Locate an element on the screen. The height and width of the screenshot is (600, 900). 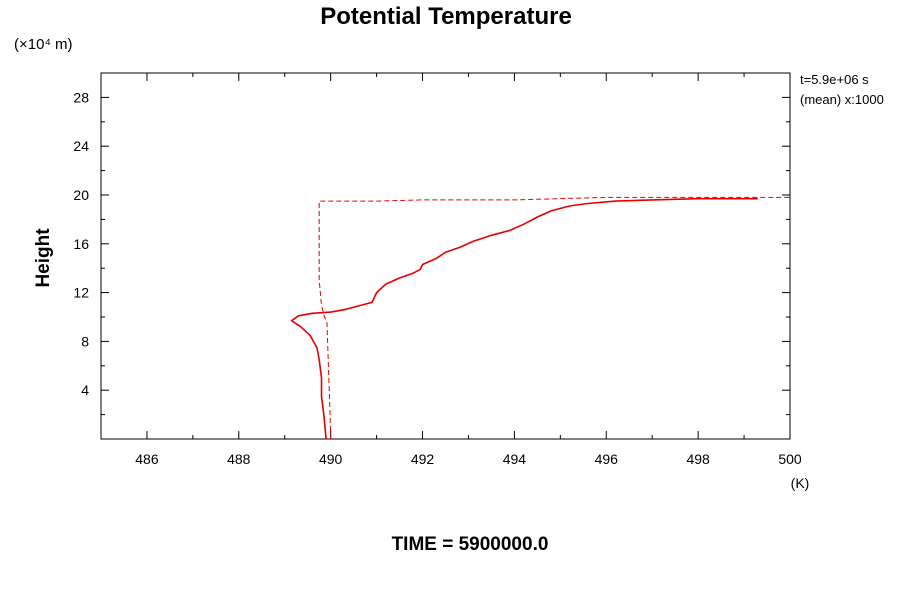
x-tick-label: 490 is located at coordinates (331, 459).